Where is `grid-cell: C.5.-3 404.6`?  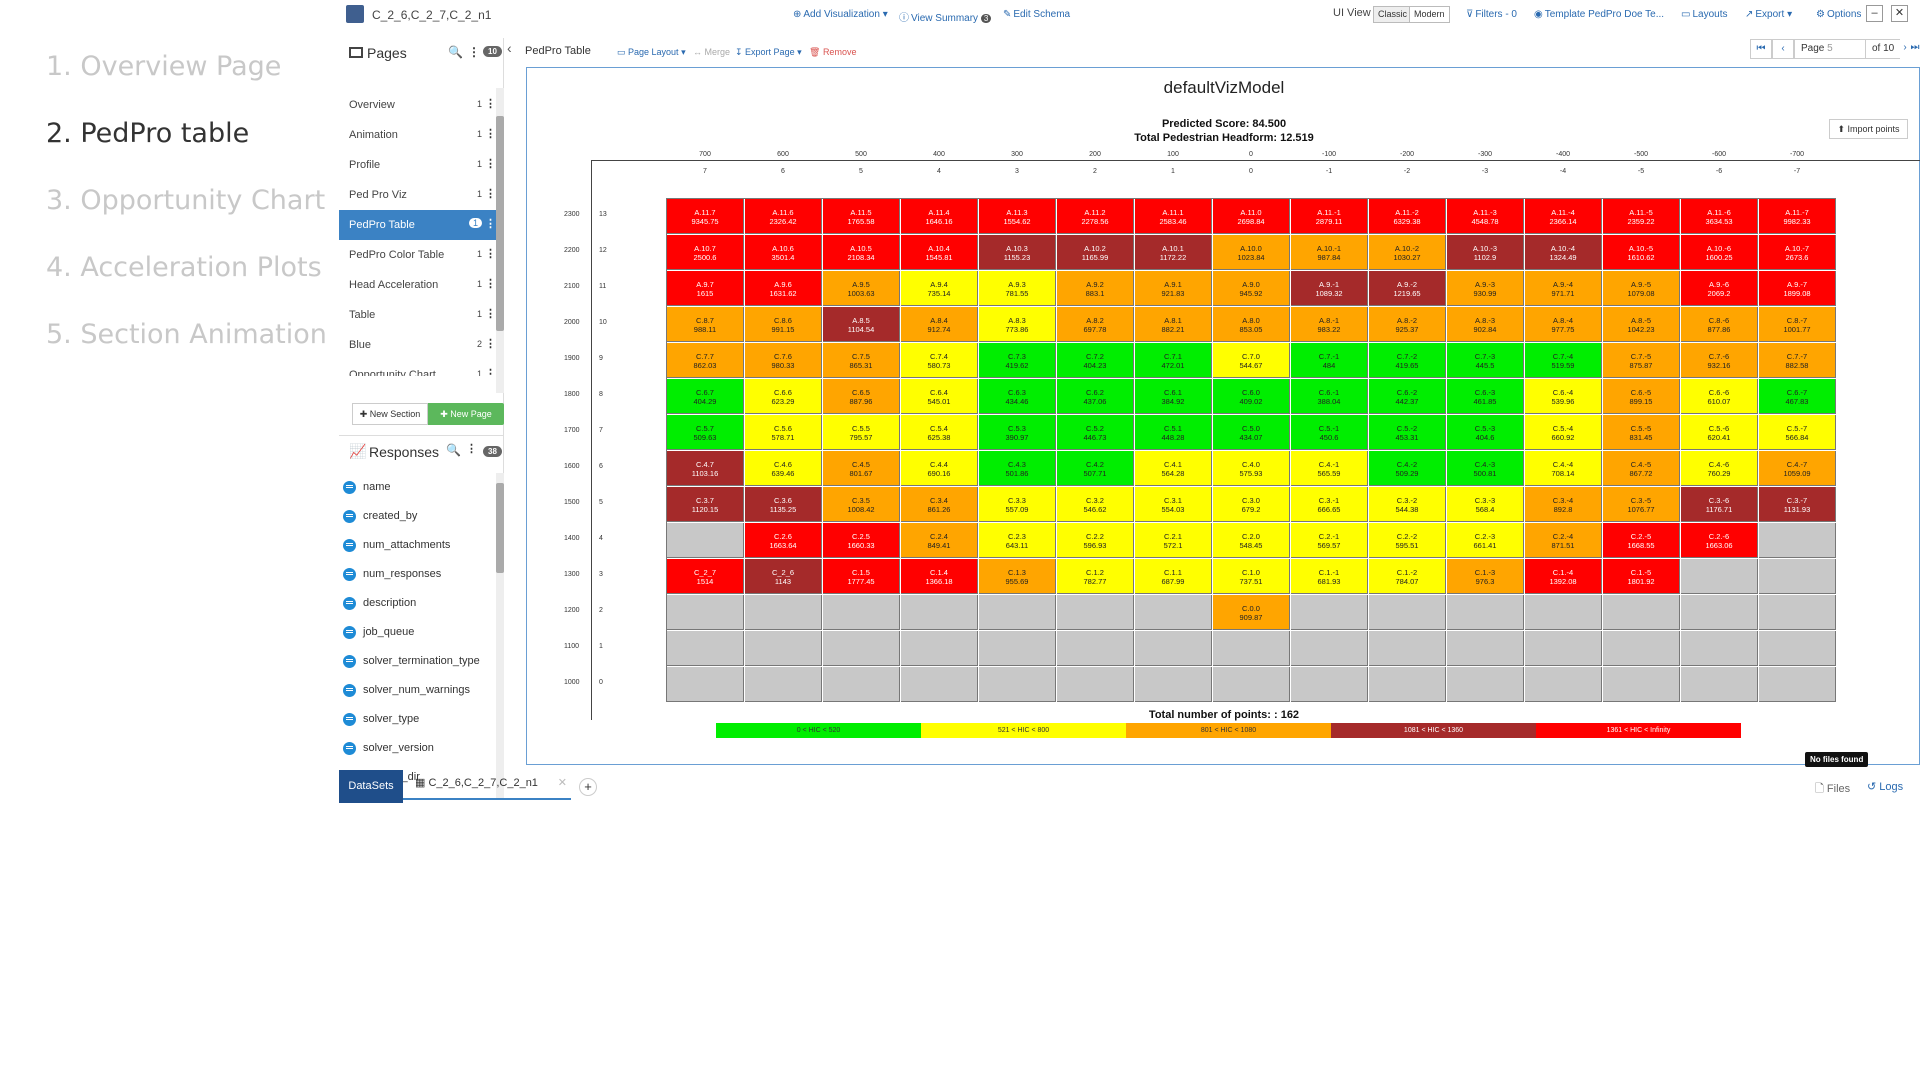
grid-cell: C.5.-3 404.6 is located at coordinates (1485, 432).